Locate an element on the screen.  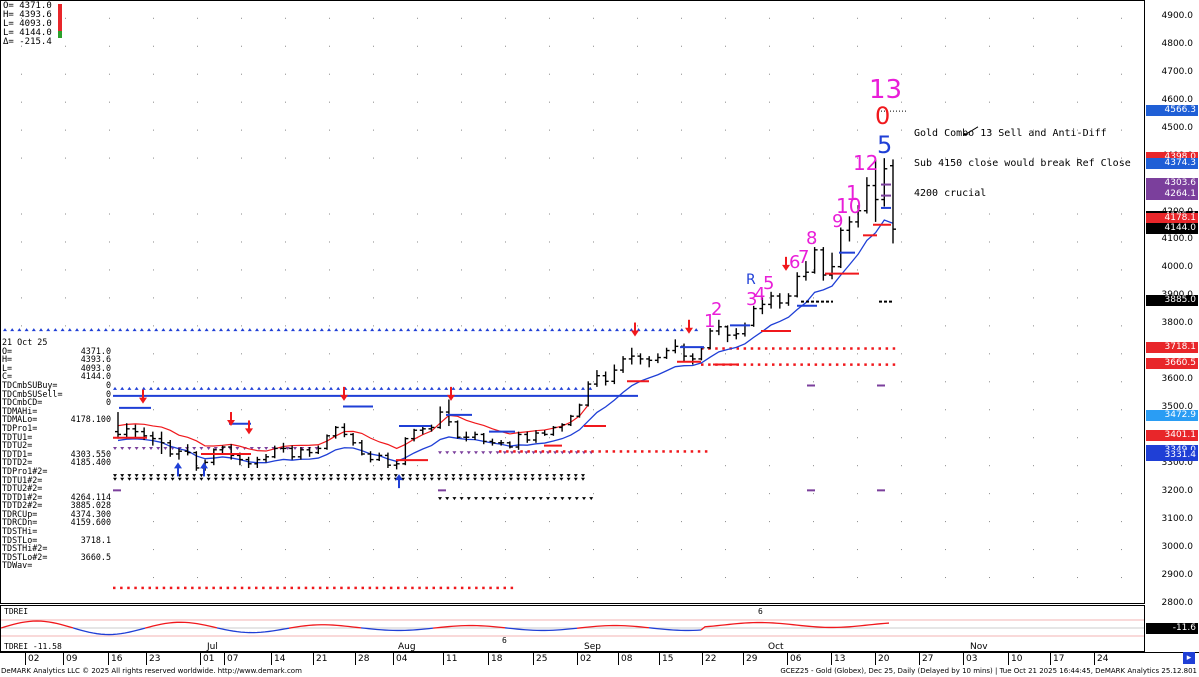
tdrei-value: TDREI -11.58 is located at coordinates (33, 646).